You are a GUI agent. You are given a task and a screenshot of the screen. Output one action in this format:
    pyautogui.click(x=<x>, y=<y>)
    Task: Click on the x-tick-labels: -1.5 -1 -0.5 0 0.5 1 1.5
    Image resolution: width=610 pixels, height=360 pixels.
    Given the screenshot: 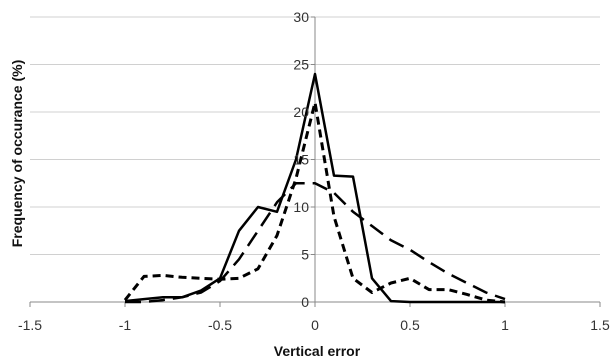 What is the action you would take?
    pyautogui.click(x=314, y=325)
    